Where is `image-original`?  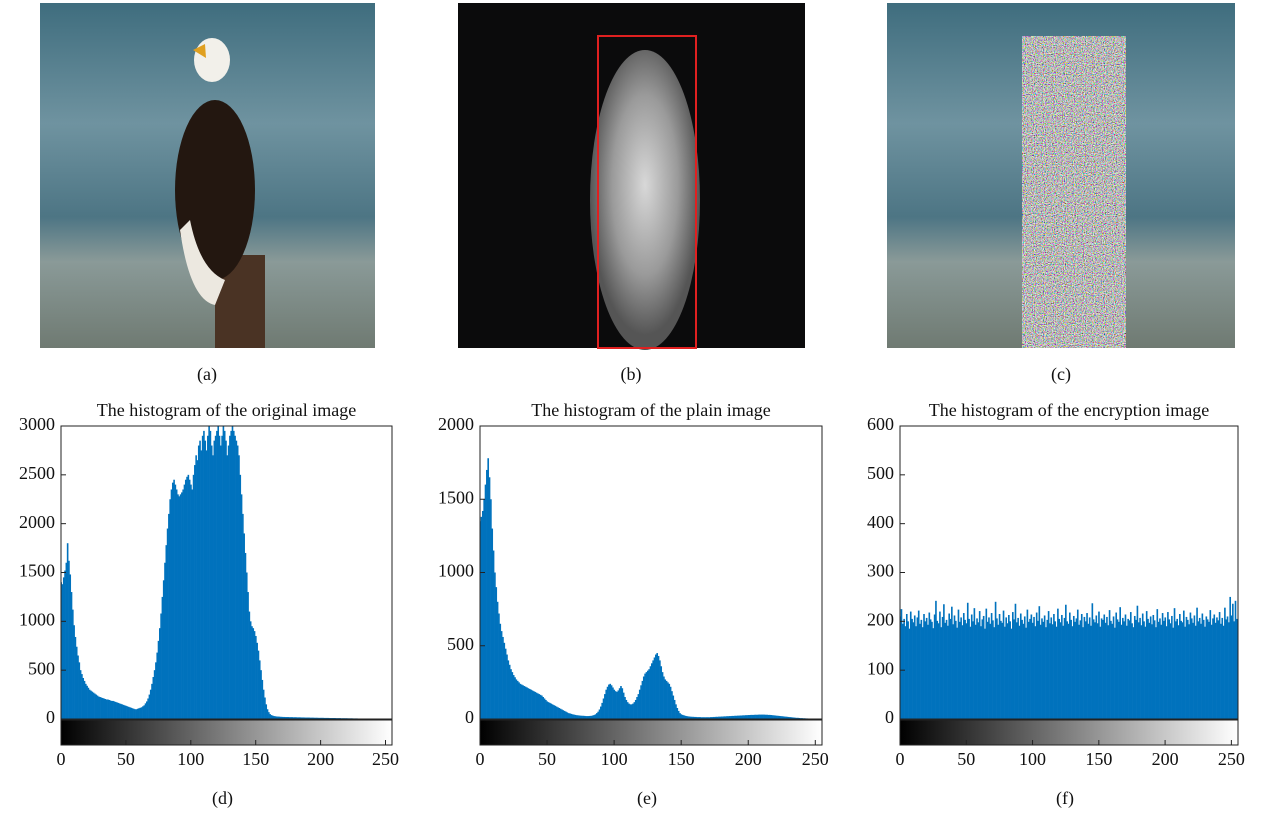 image-original is located at coordinates (207, 175).